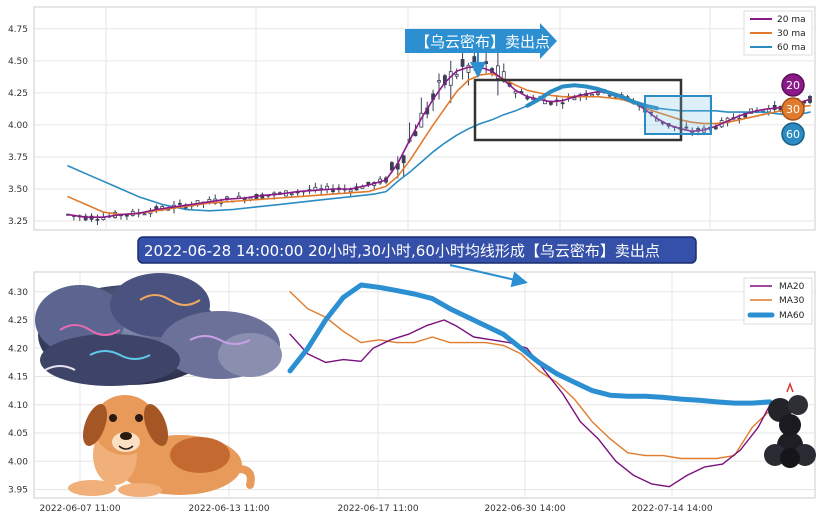  What do you see at coordinates (18, 321) in the screenshot?
I see `bottom-y-tick-6: 4.25` at bounding box center [18, 321].